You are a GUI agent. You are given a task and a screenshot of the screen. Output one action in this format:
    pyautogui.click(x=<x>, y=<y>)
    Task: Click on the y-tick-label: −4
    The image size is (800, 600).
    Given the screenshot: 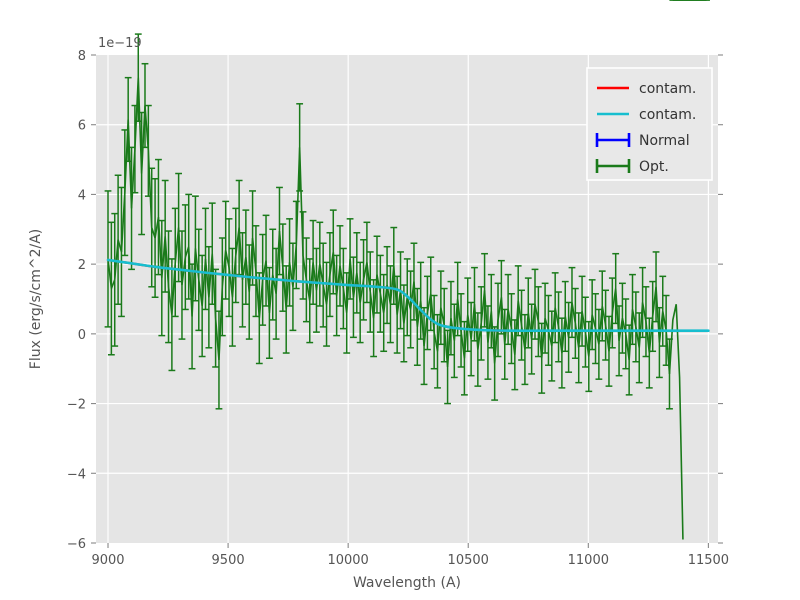 What is the action you would take?
    pyautogui.click(x=76, y=474)
    